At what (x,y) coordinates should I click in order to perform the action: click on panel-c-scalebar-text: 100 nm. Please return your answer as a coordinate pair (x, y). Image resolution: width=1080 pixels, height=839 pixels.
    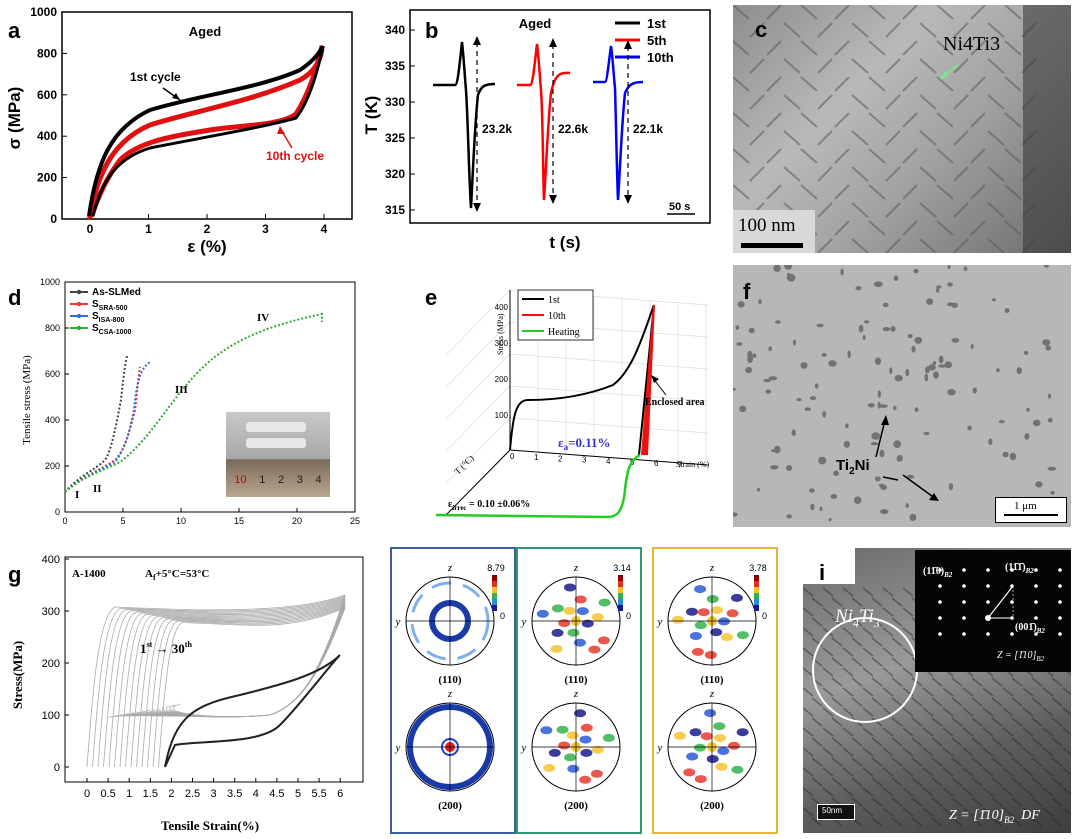
    Looking at the image, I should click on (767, 225).